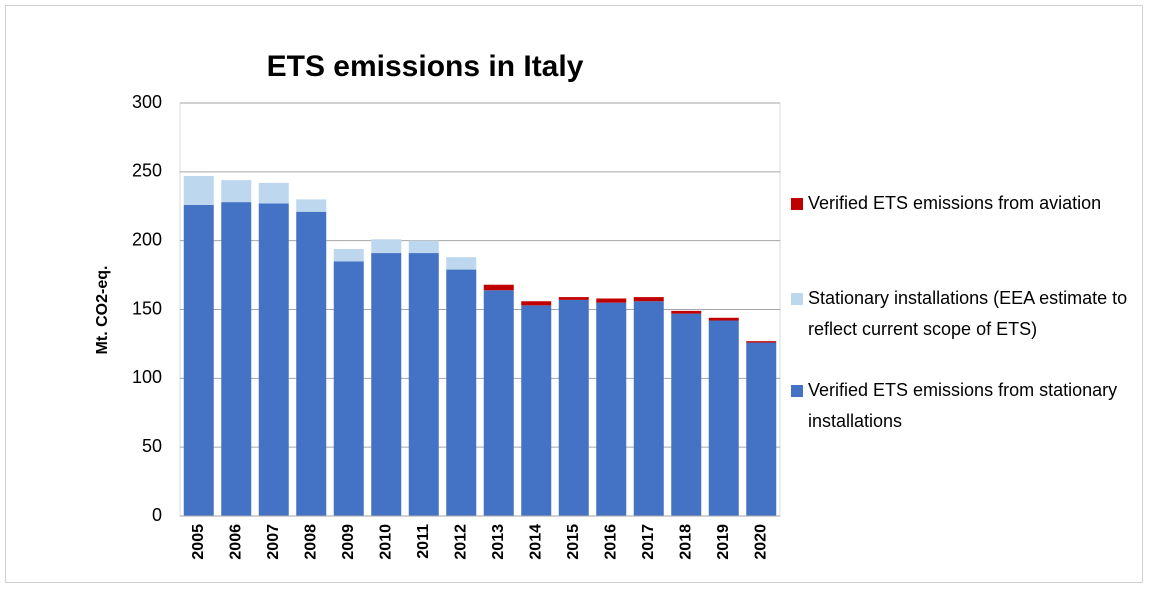 This screenshot has width=1149, height=594. What do you see at coordinates (198, 542) in the screenshot?
I see `x-tick-label: 2005` at bounding box center [198, 542].